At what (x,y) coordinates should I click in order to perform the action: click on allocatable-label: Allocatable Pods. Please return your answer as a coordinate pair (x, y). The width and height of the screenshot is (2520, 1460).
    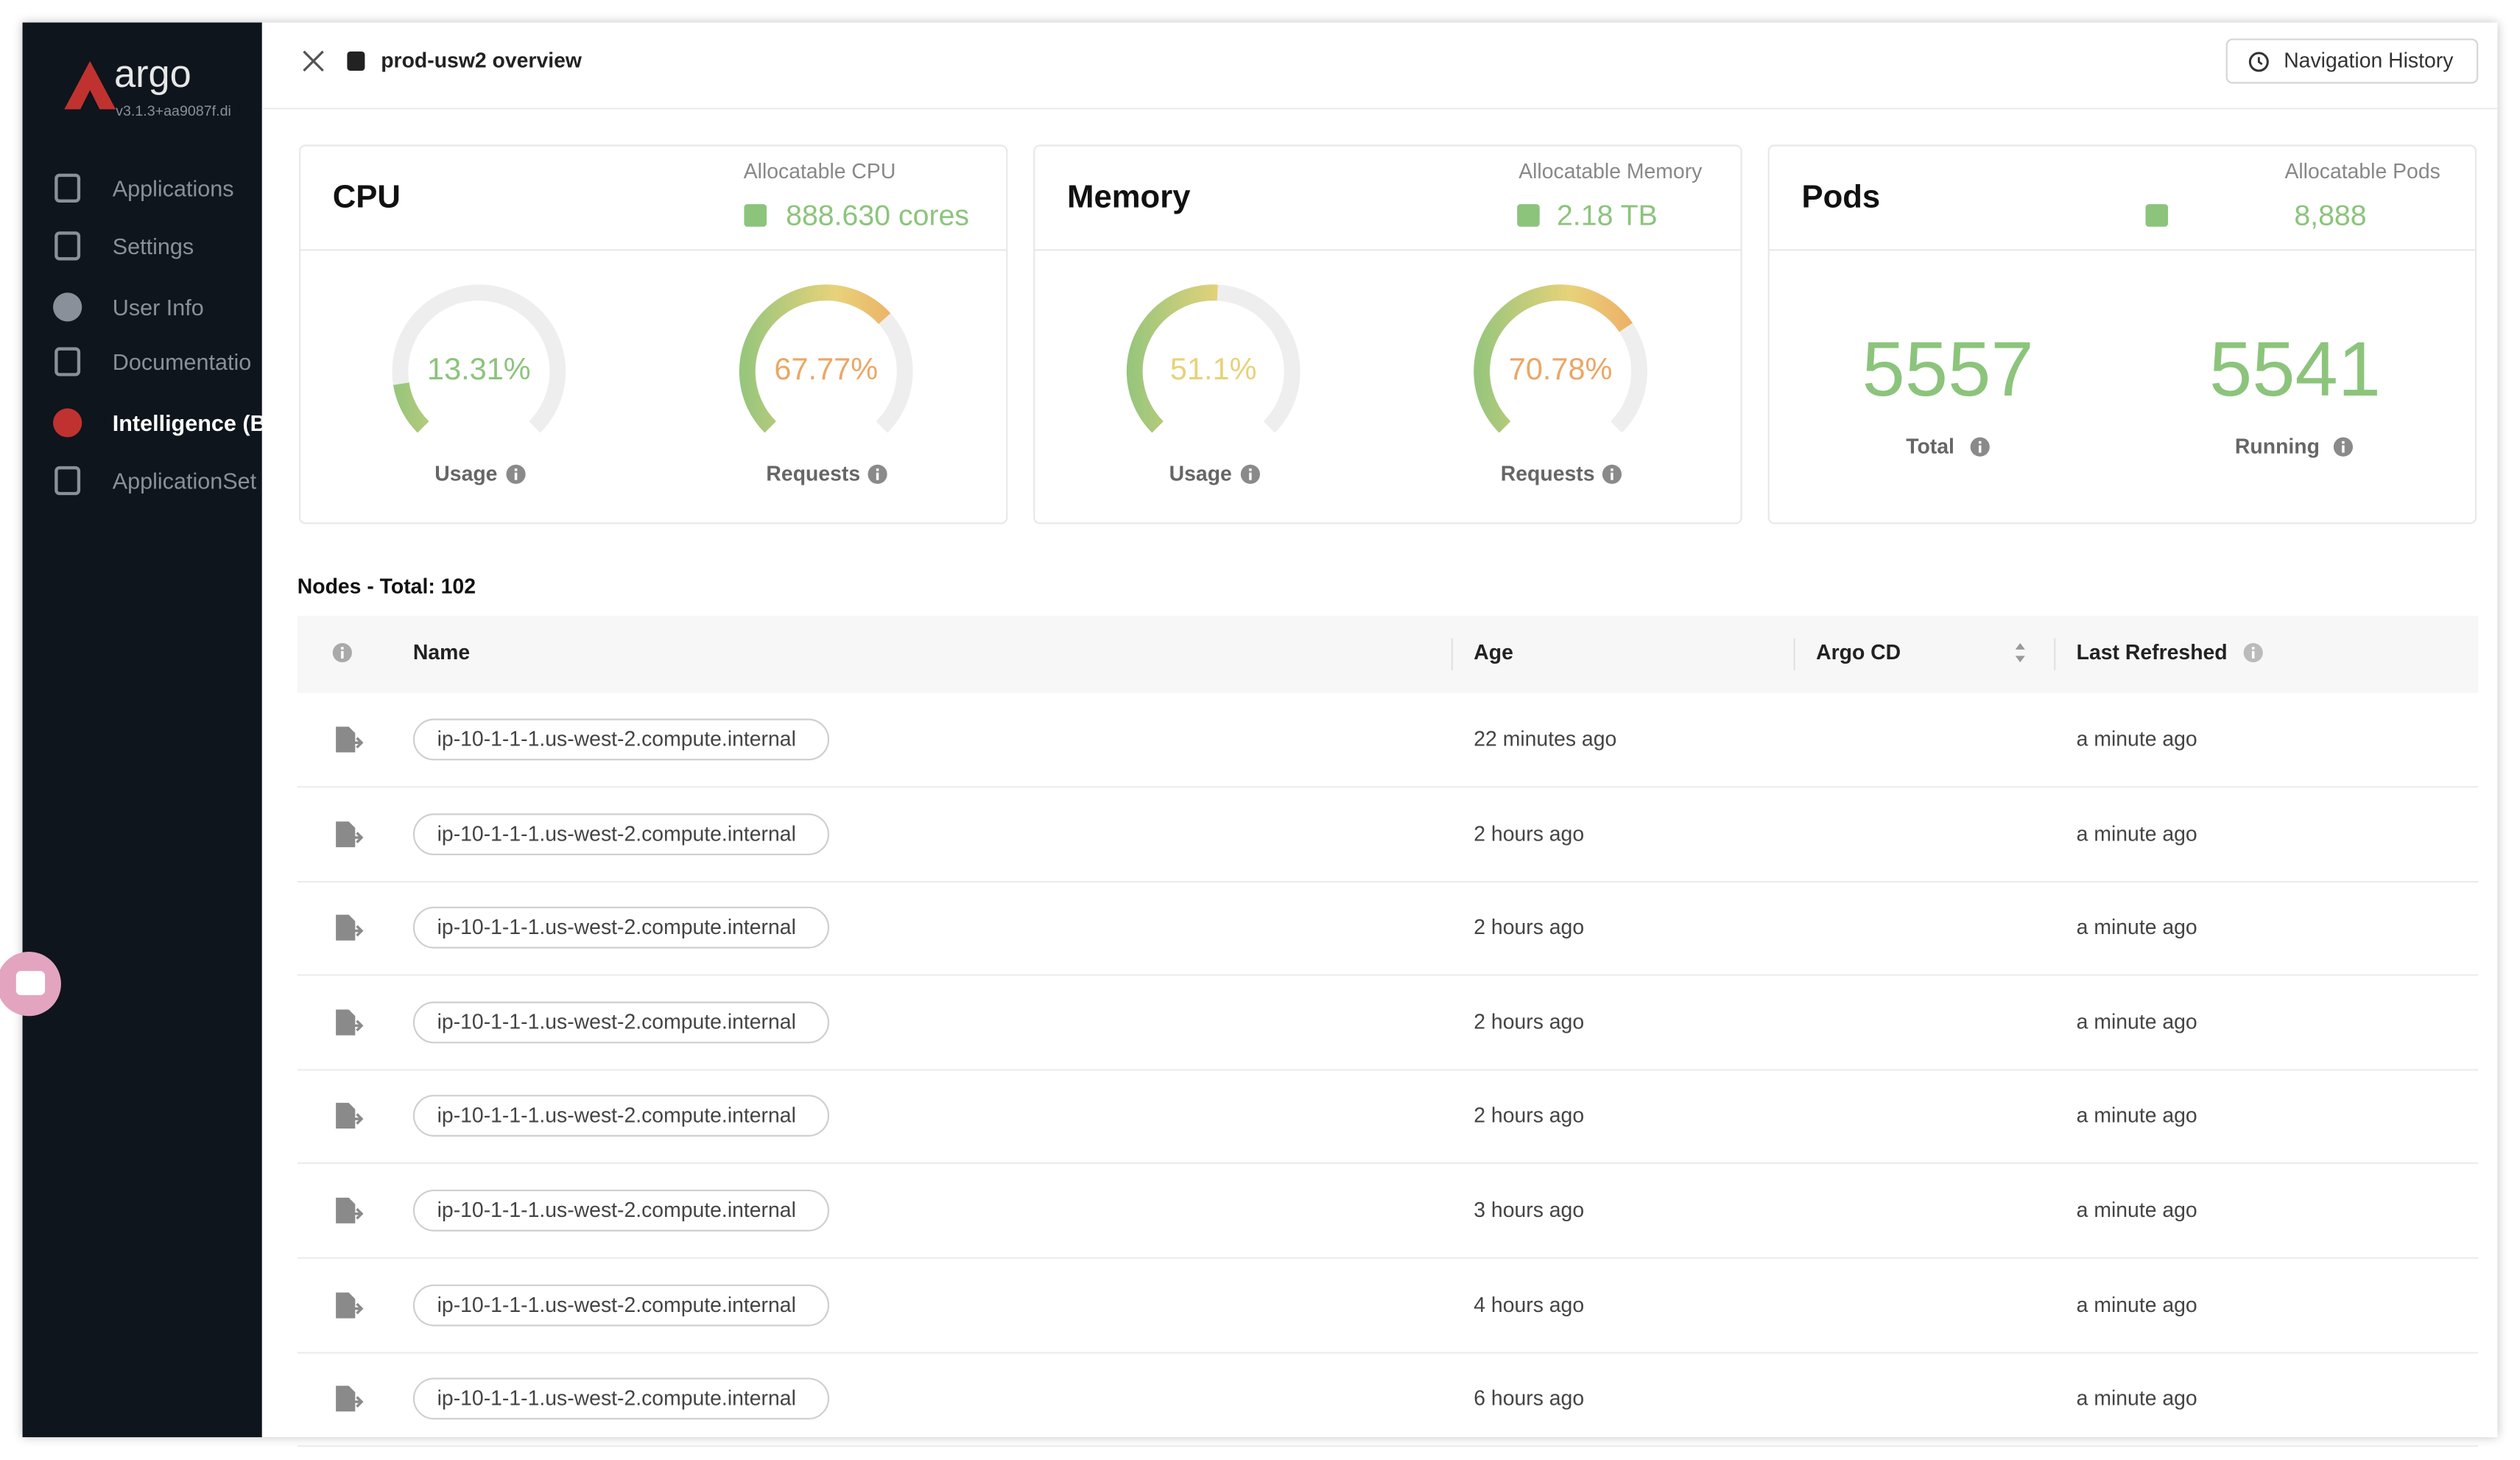
    Looking at the image, I should click on (2362, 171).